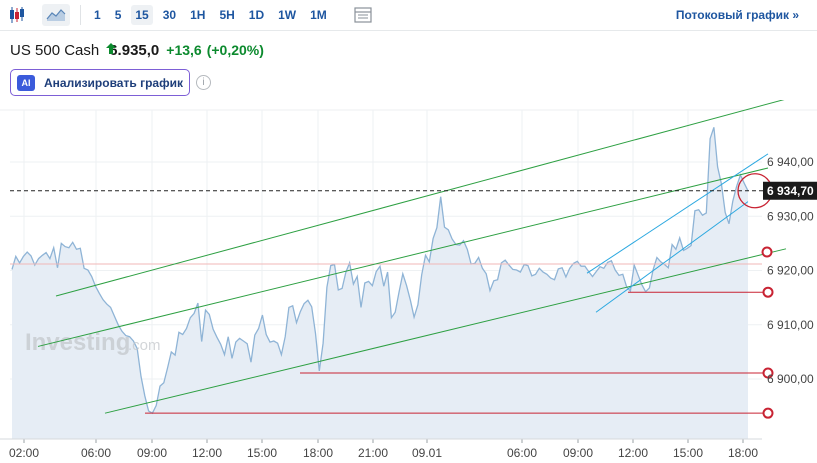  Describe the element at coordinates (113, 82) in the screenshot. I see `analyze-chart-label: Анализировать график` at that location.